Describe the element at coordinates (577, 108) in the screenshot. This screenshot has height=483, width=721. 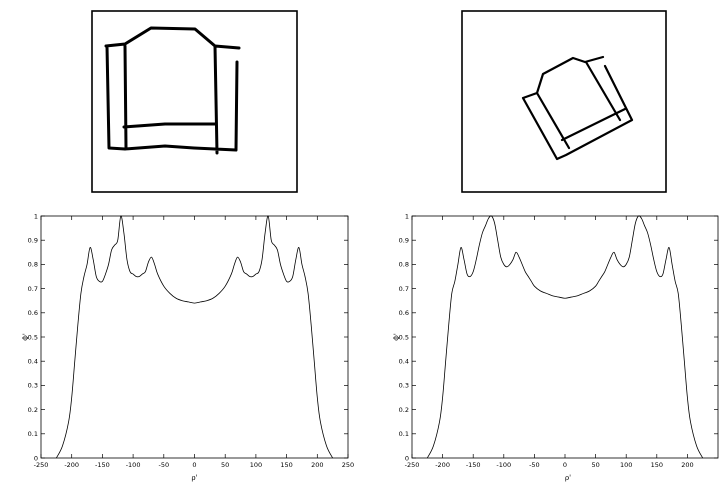
I see `sketch-shape-right` at that location.